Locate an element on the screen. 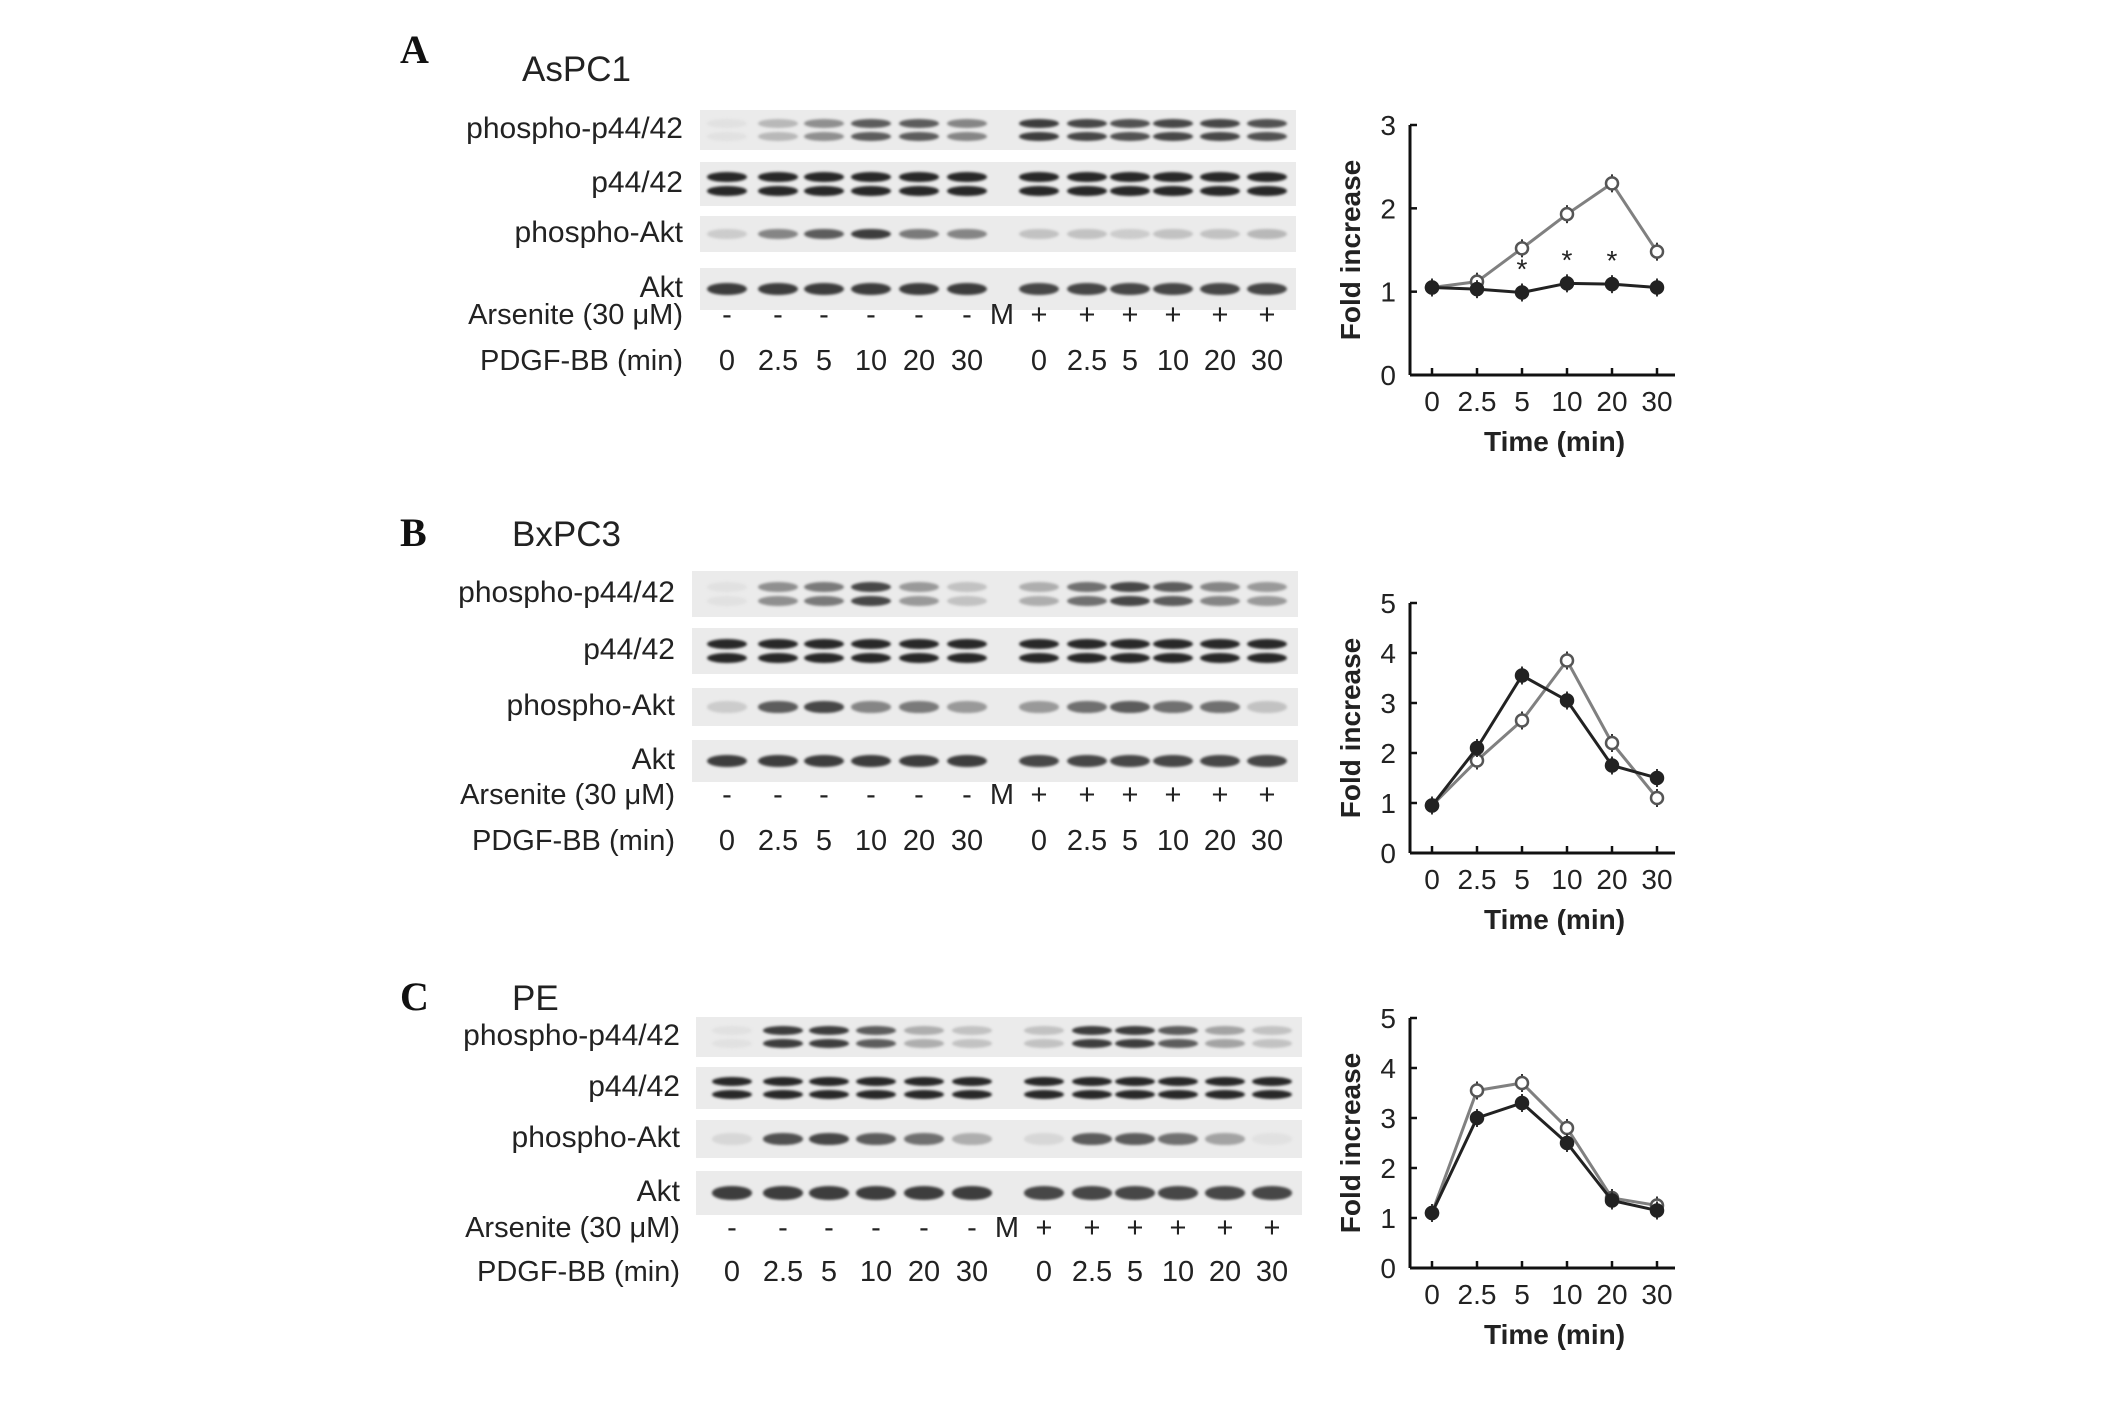 The image size is (2126, 1403). significance-marker: * is located at coordinates (1567, 259).